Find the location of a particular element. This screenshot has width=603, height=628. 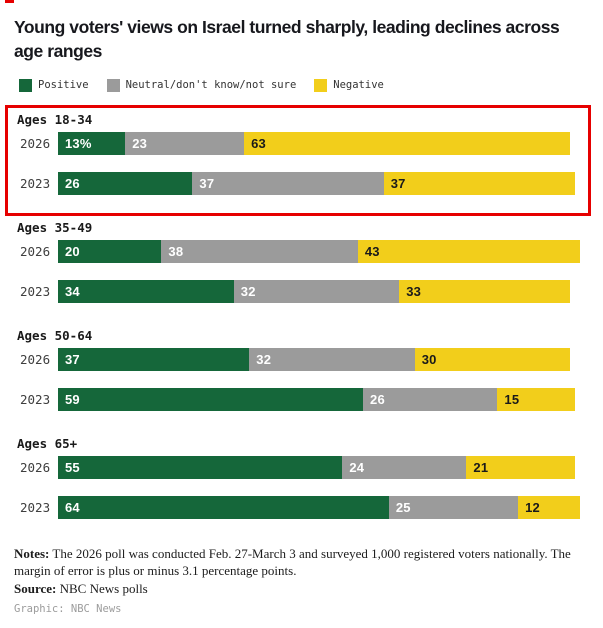

segment-value: 43 is located at coordinates (372, 251).